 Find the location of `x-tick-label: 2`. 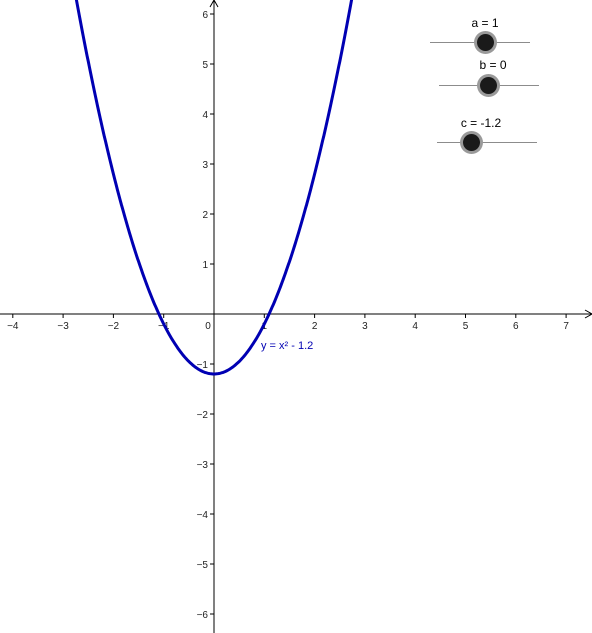

x-tick-label: 2 is located at coordinates (315, 326).